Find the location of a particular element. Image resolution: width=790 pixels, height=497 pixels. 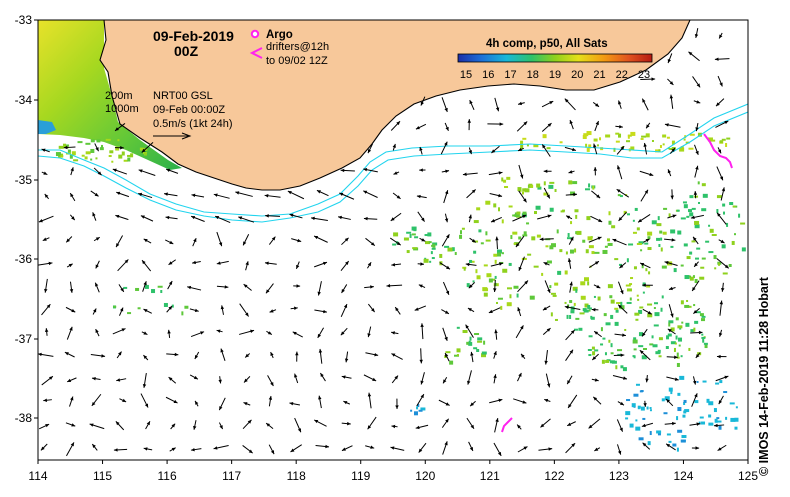

lon-tick-label: 117 is located at coordinates (231, 476).